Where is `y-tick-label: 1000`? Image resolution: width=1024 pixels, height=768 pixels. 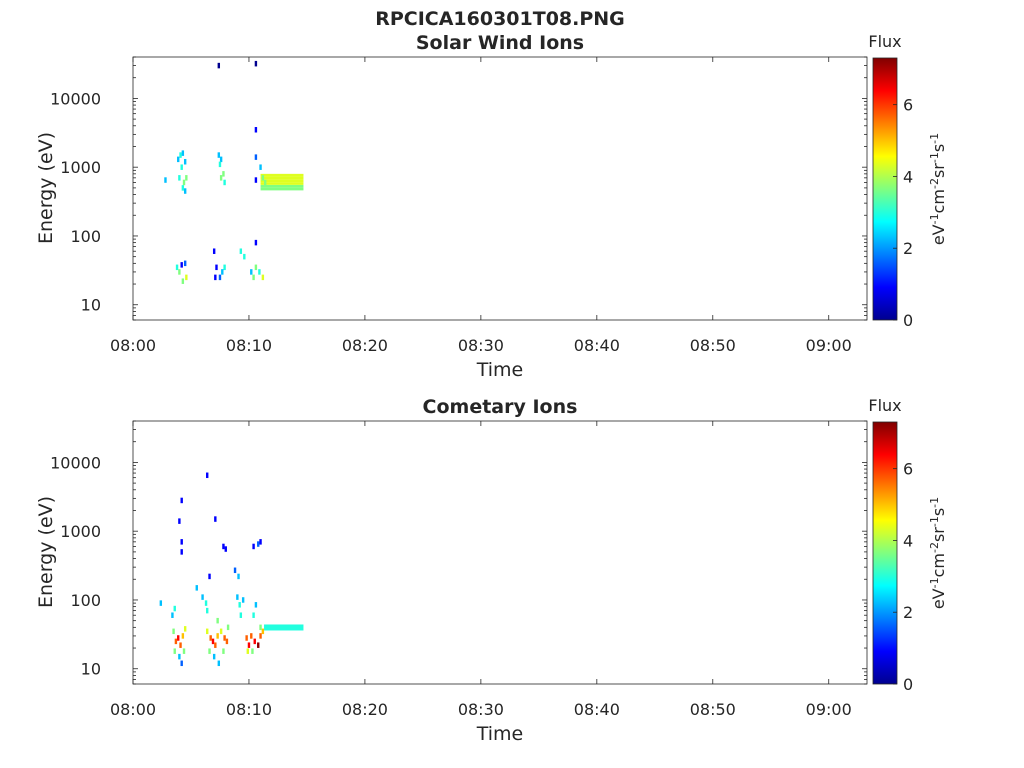 y-tick-label: 1000 is located at coordinates (80, 167).